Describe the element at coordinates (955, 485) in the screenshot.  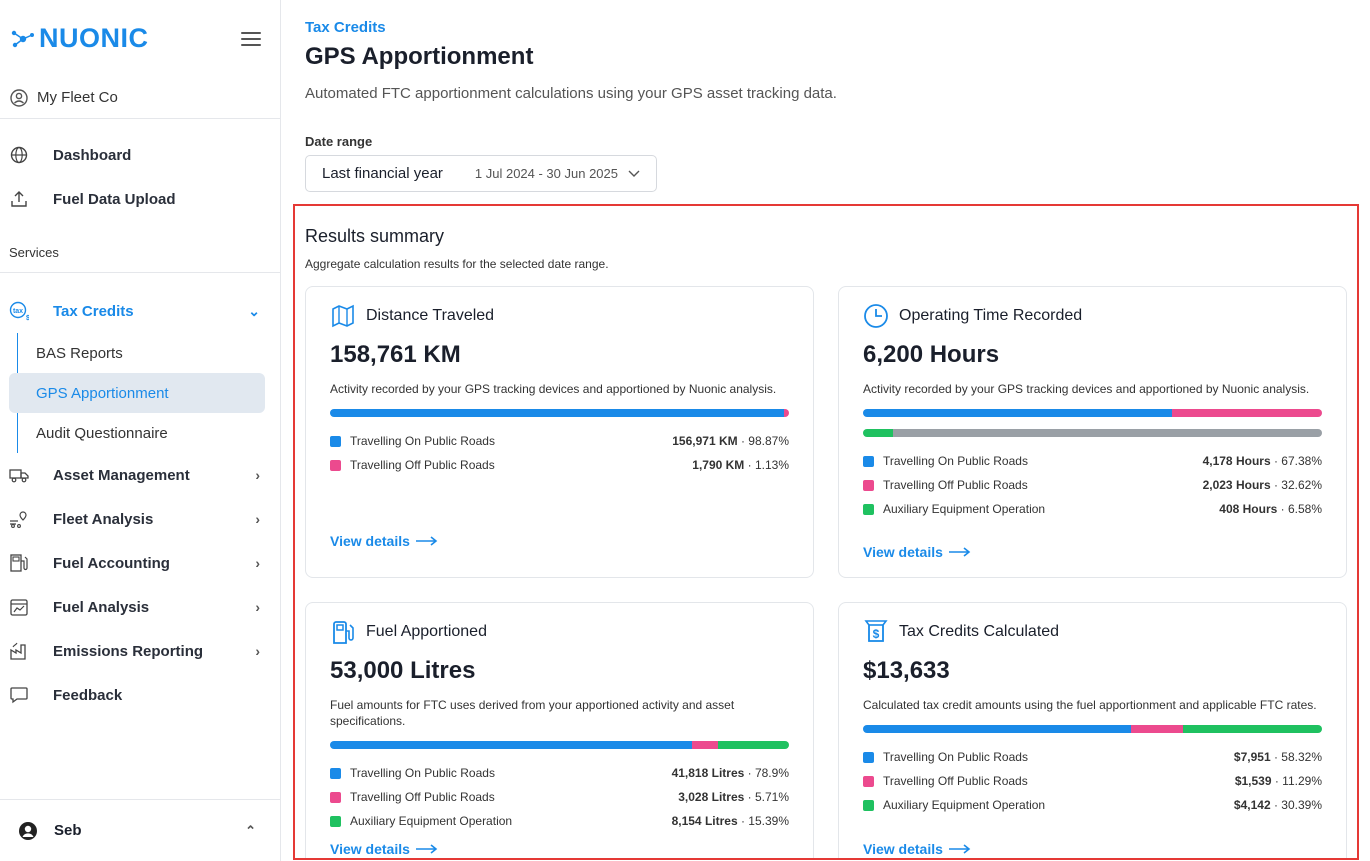
I see `legend-label: Travelling Off Public Roads` at that location.